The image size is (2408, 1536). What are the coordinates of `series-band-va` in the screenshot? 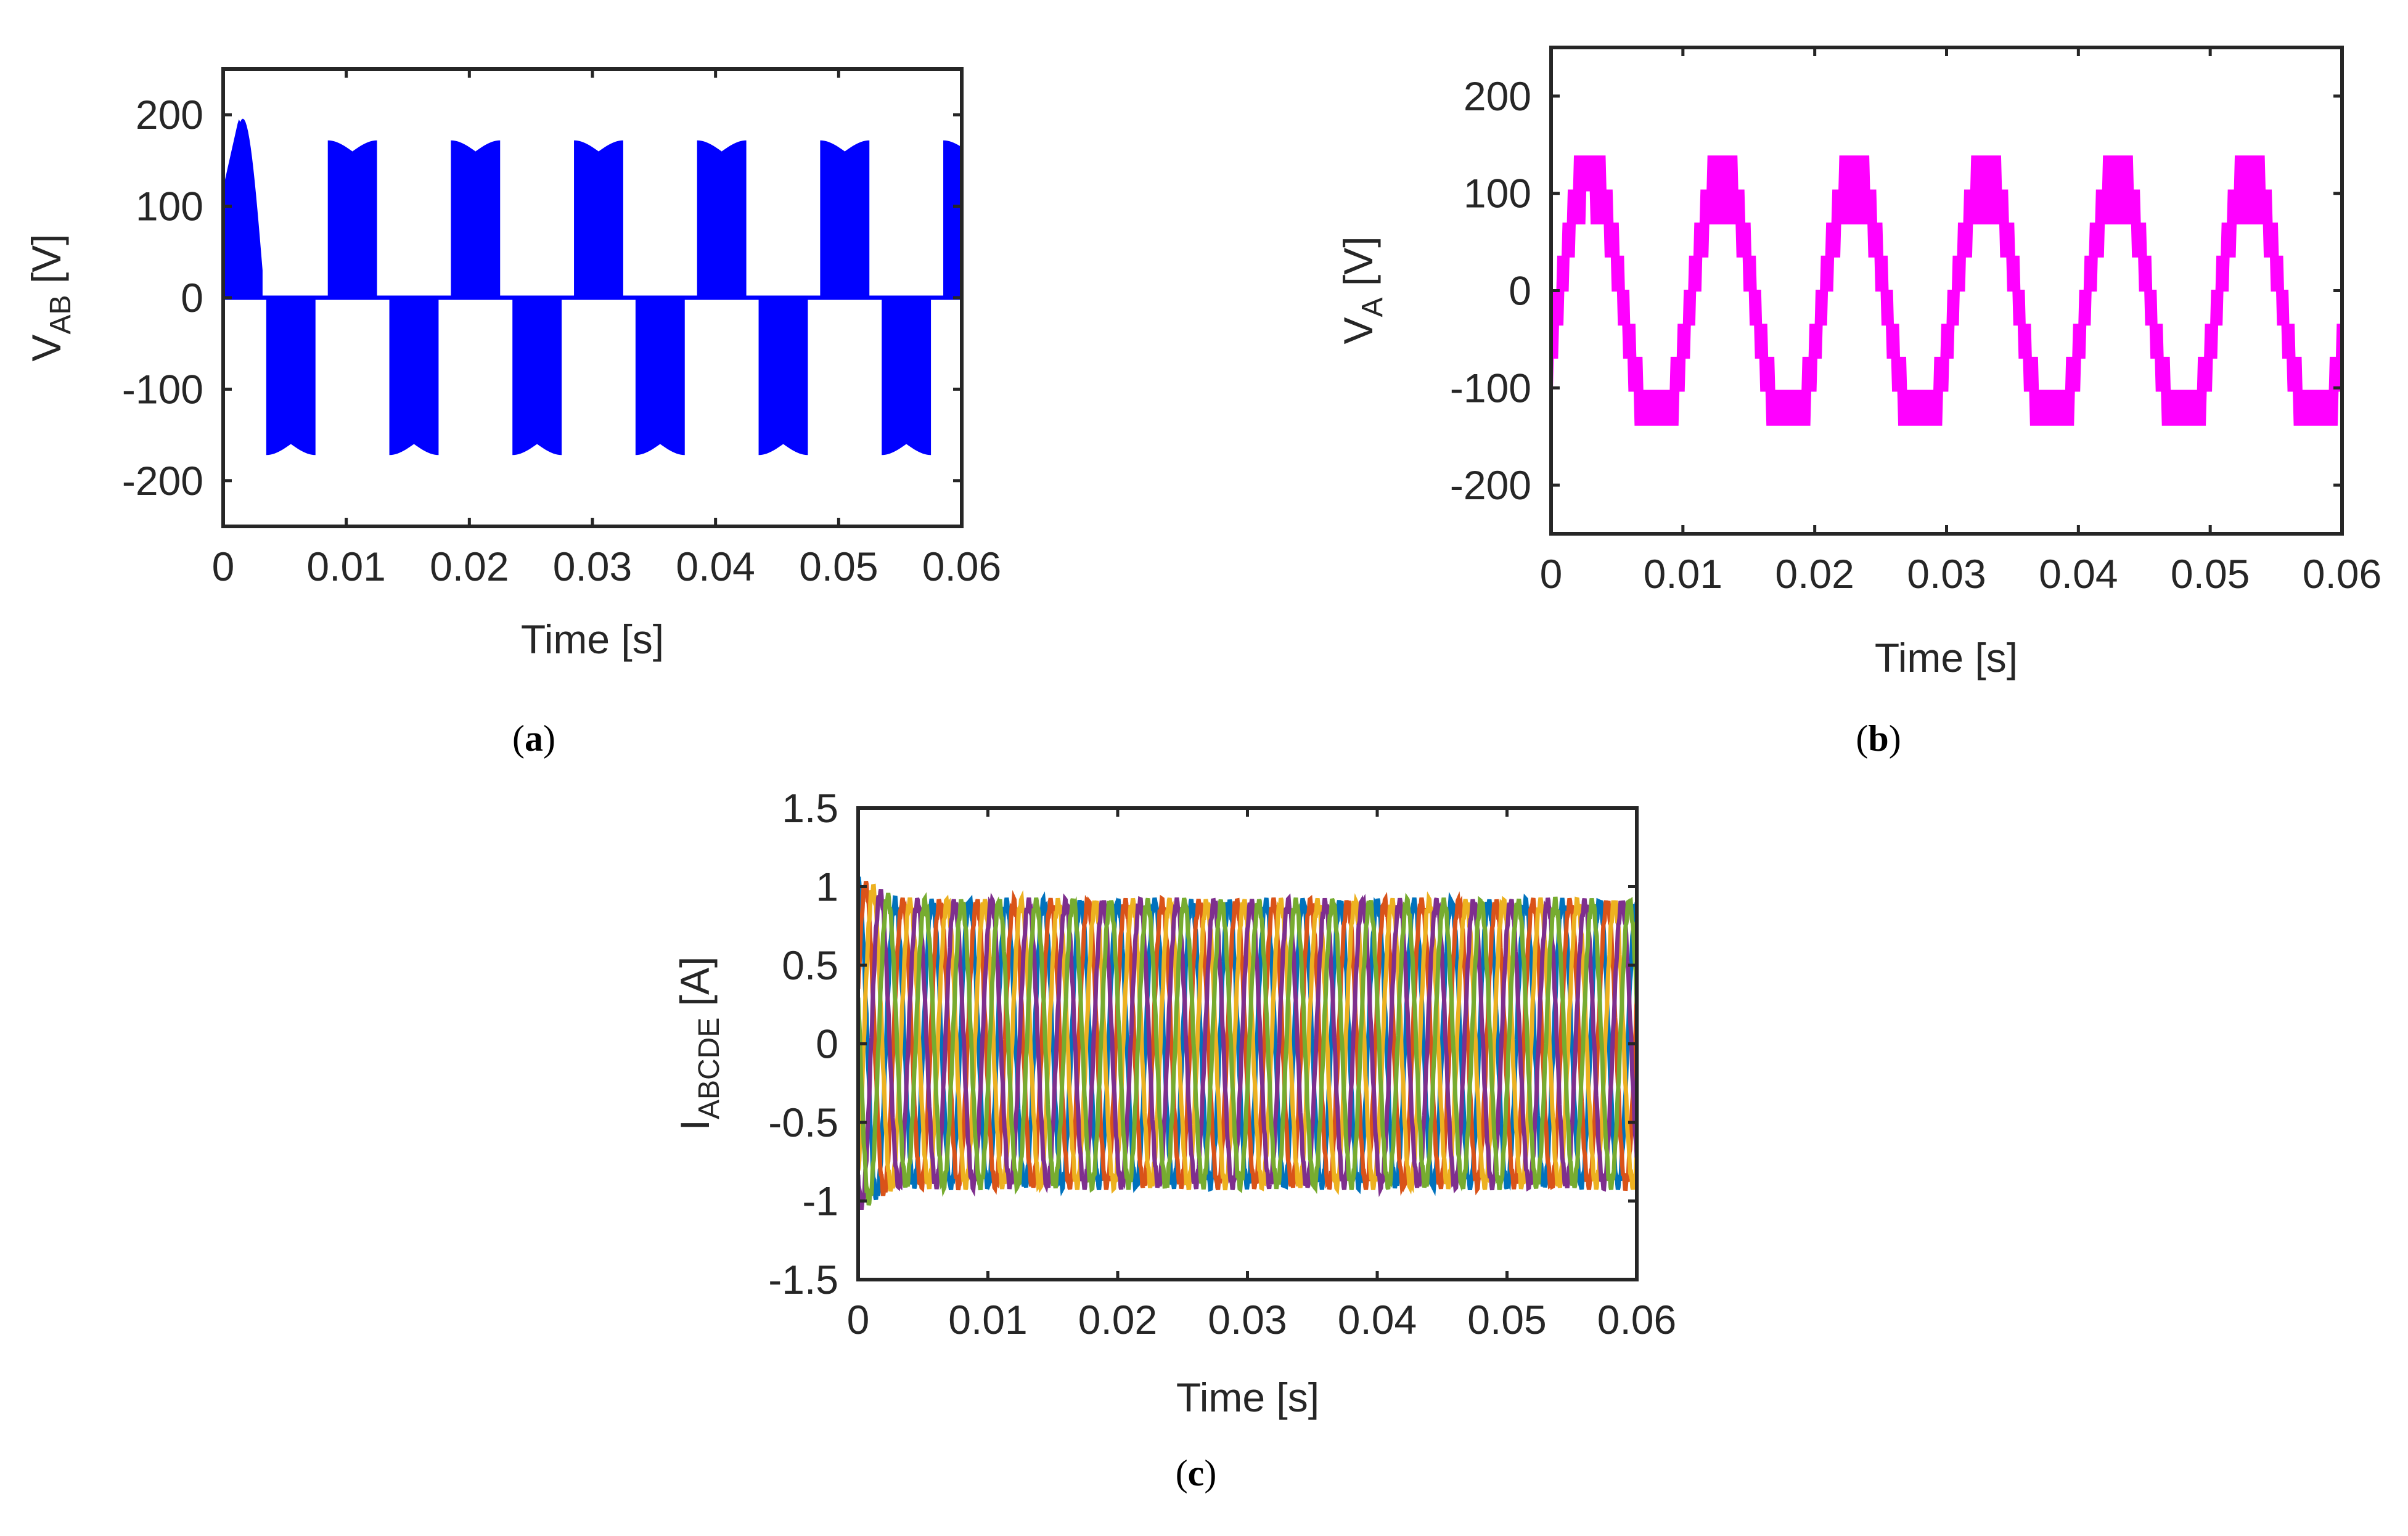 It's located at (1946, 290).